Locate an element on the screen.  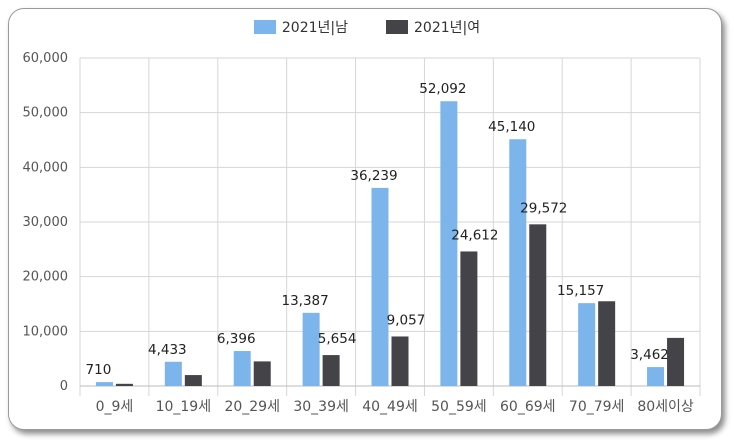
data-label: 24,612 is located at coordinates (474, 235).